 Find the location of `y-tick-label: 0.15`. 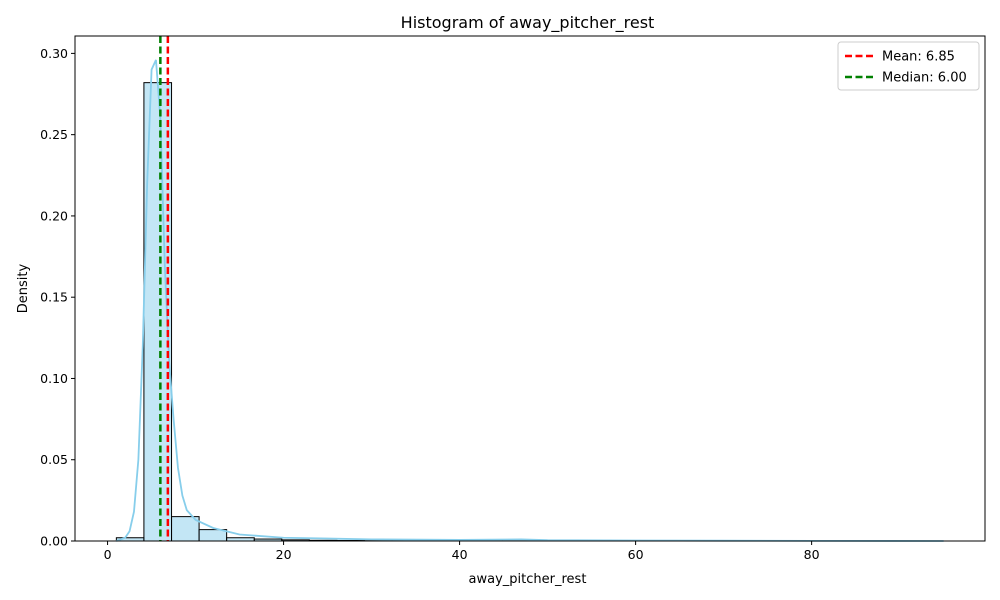

y-tick-label: 0.15 is located at coordinates (54, 297).